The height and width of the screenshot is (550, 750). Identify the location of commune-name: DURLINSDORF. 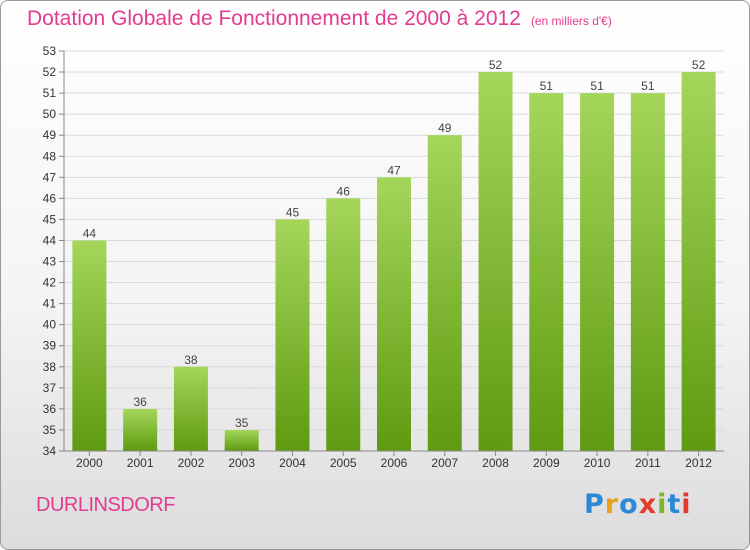
(105, 505).